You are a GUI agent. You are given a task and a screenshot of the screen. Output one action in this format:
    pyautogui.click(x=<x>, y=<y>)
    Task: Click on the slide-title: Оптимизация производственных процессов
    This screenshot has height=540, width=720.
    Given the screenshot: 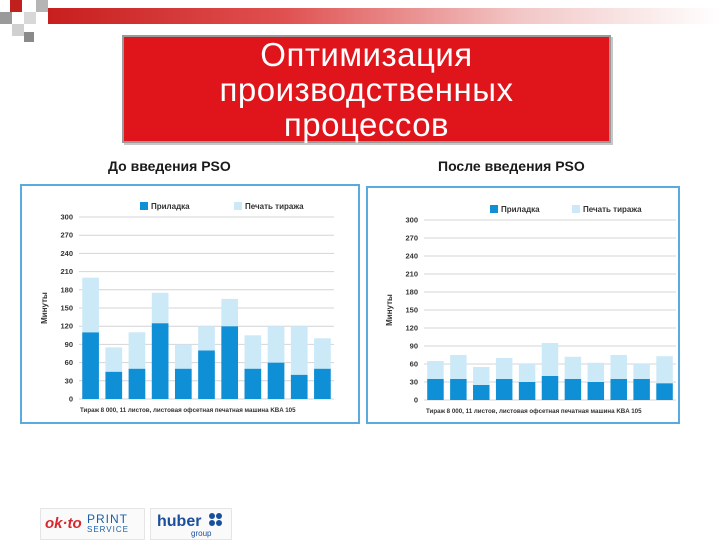 What is the action you would take?
    pyautogui.click(x=366, y=89)
    